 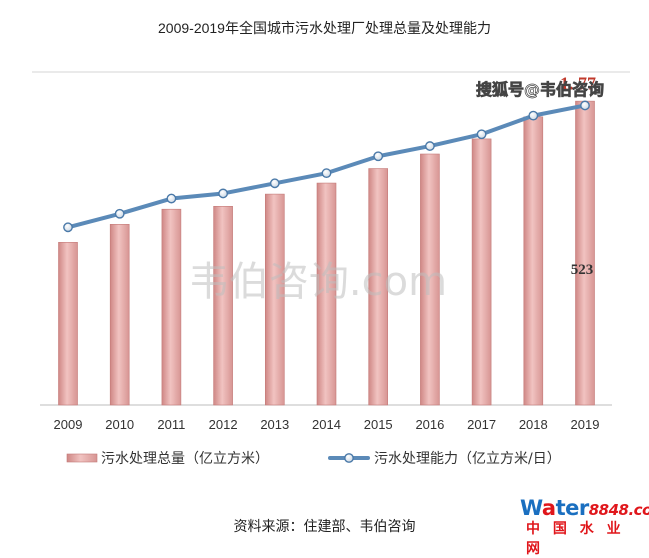 What do you see at coordinates (575, 539) in the screenshot?
I see `logo-subtitle: 中 国 水 业 网` at bounding box center [575, 539].